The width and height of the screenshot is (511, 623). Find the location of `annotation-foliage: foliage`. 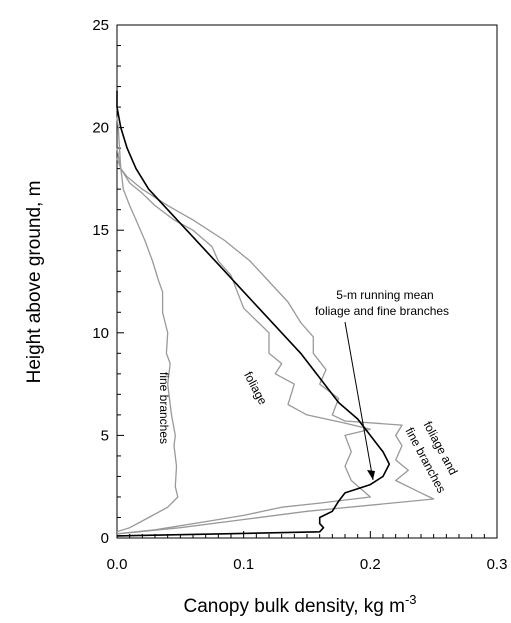

annotation-foliage: foliage is located at coordinates (255, 388).